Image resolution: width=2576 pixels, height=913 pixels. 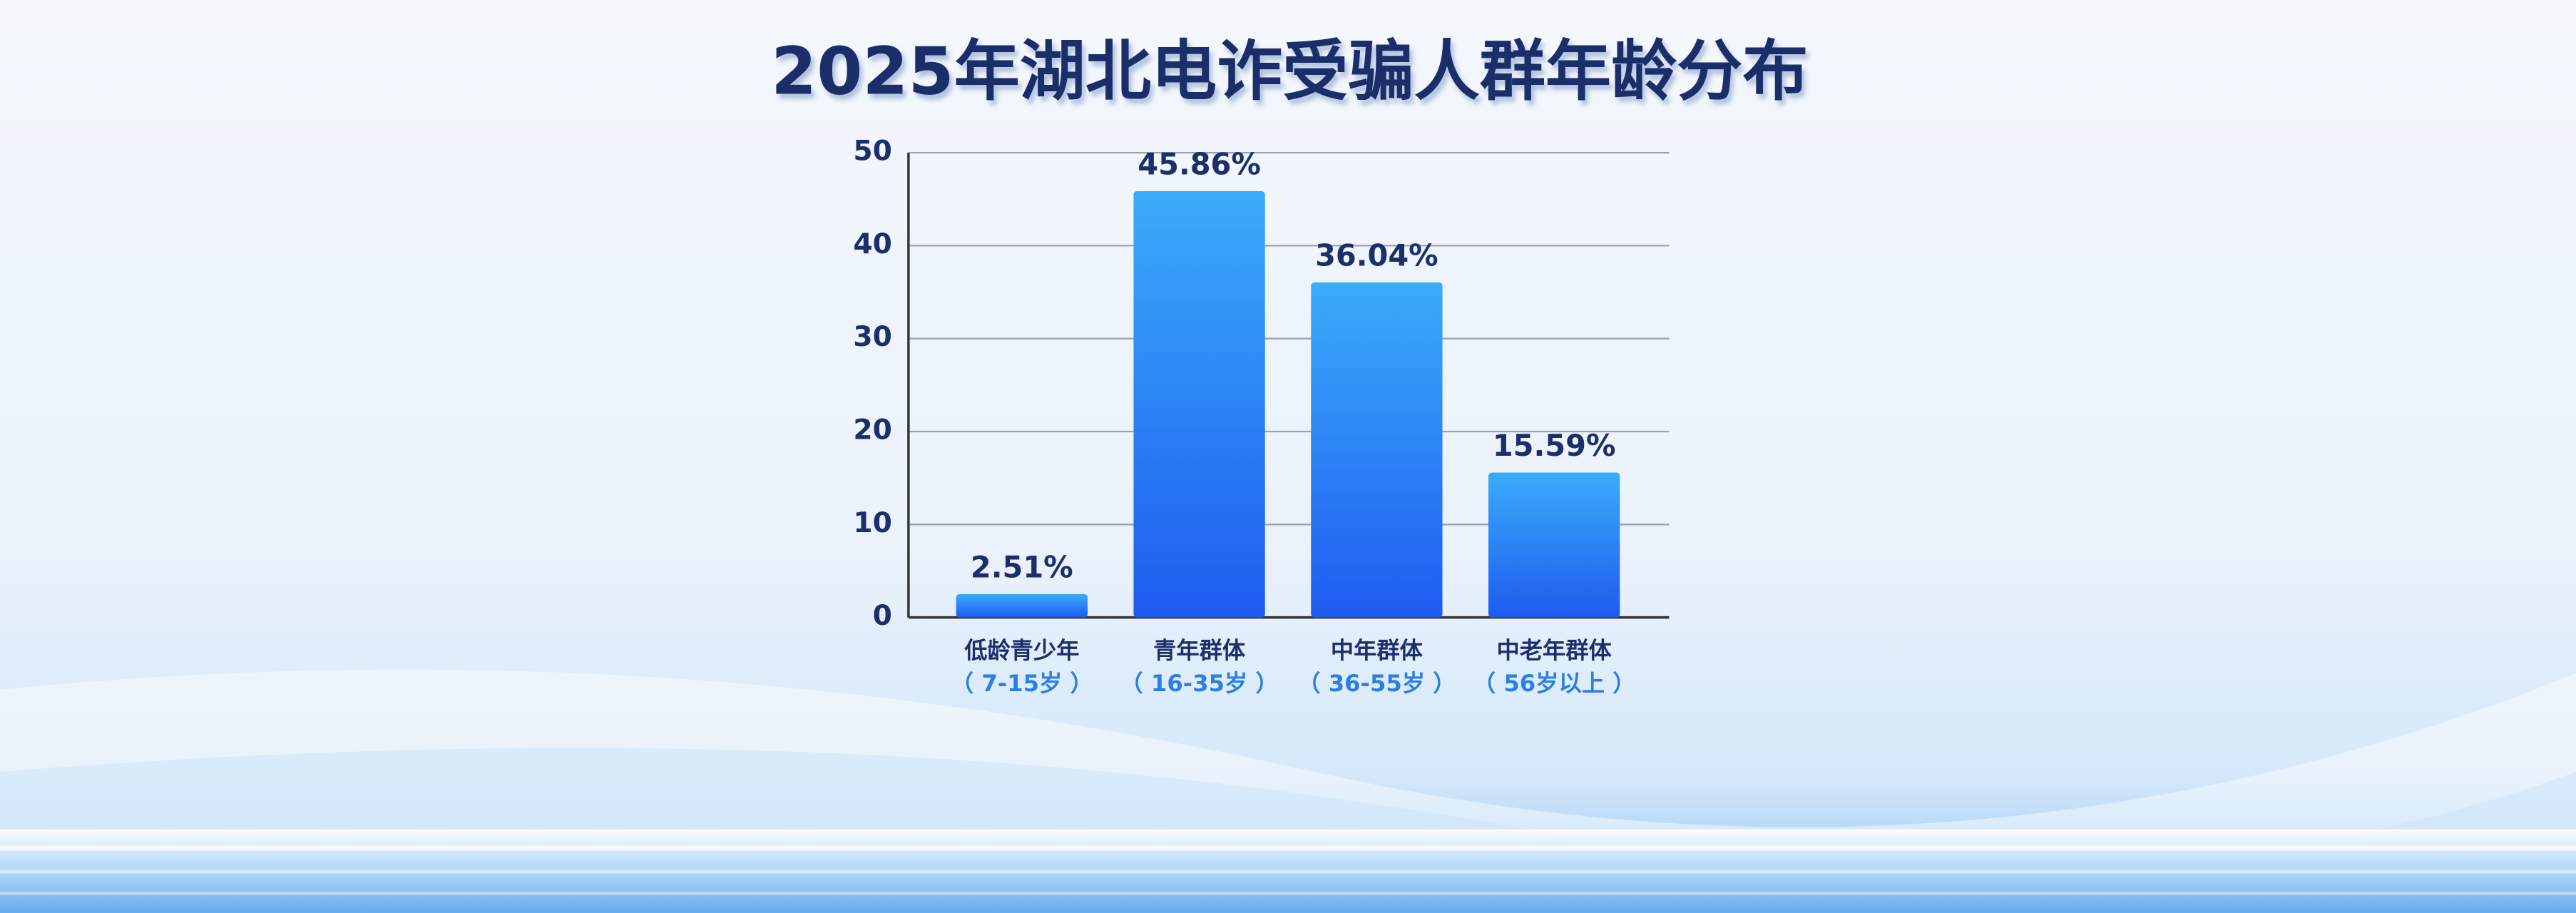 I want to click on x-tick-range: （ 7-15岁 ）, so click(x=1022, y=683).